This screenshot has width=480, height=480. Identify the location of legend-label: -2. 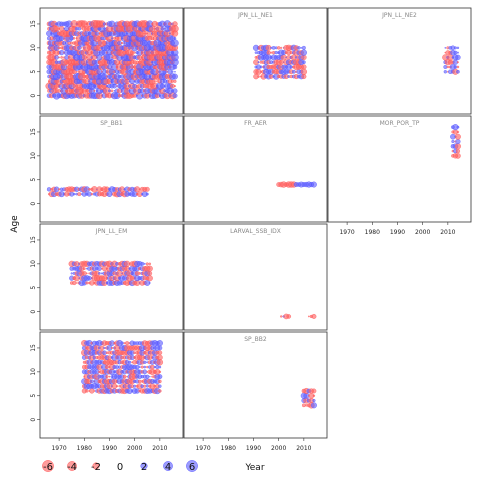
(96, 467).